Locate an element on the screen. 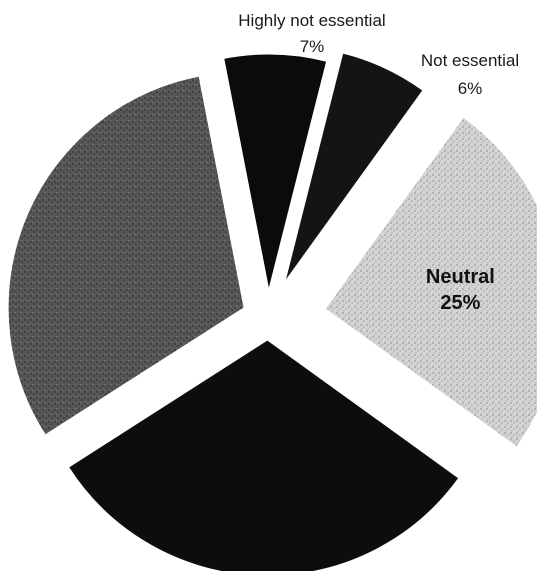  slice-percent-highly-not-essential: 7% is located at coordinates (312, 46).